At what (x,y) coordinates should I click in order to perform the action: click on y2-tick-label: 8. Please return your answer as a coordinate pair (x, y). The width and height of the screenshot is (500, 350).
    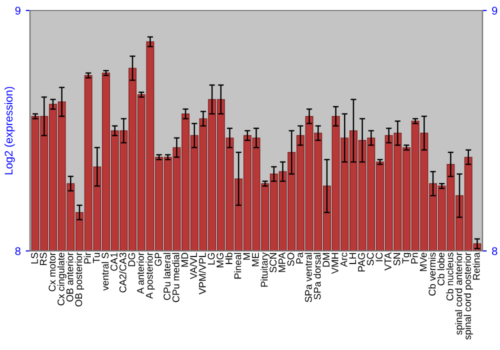
    Looking at the image, I should click on (495, 251).